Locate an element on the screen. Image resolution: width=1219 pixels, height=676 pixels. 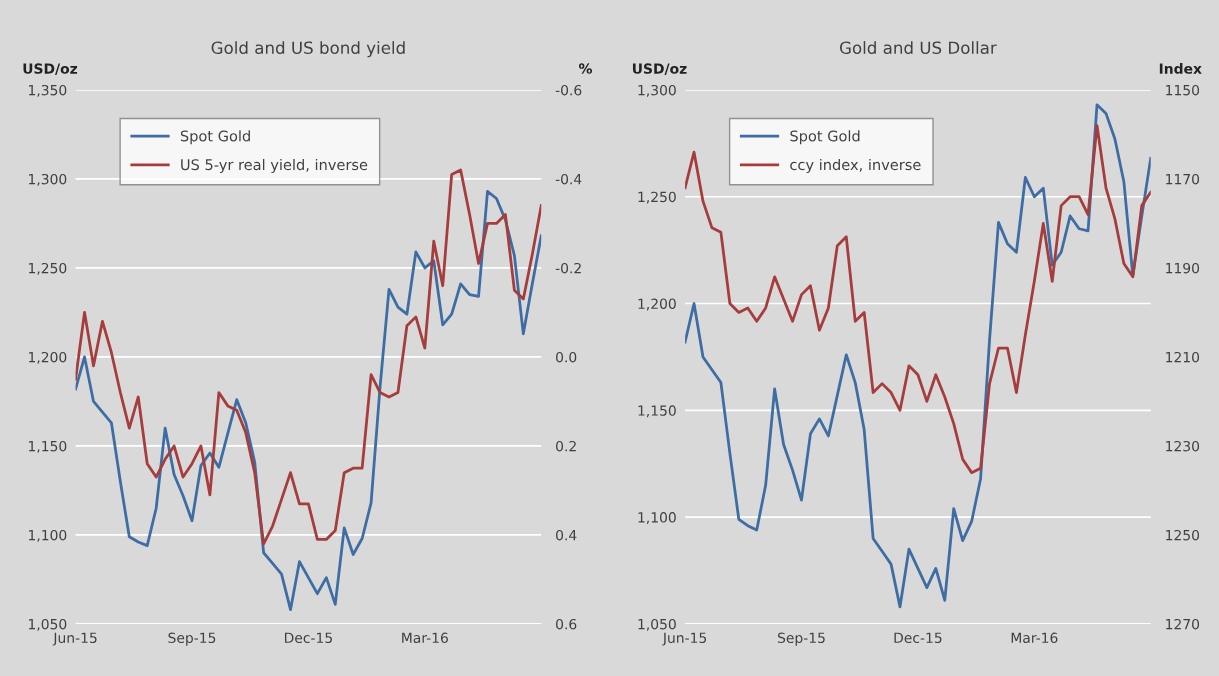
y2-tick-label: -0.4 is located at coordinates (568, 179).